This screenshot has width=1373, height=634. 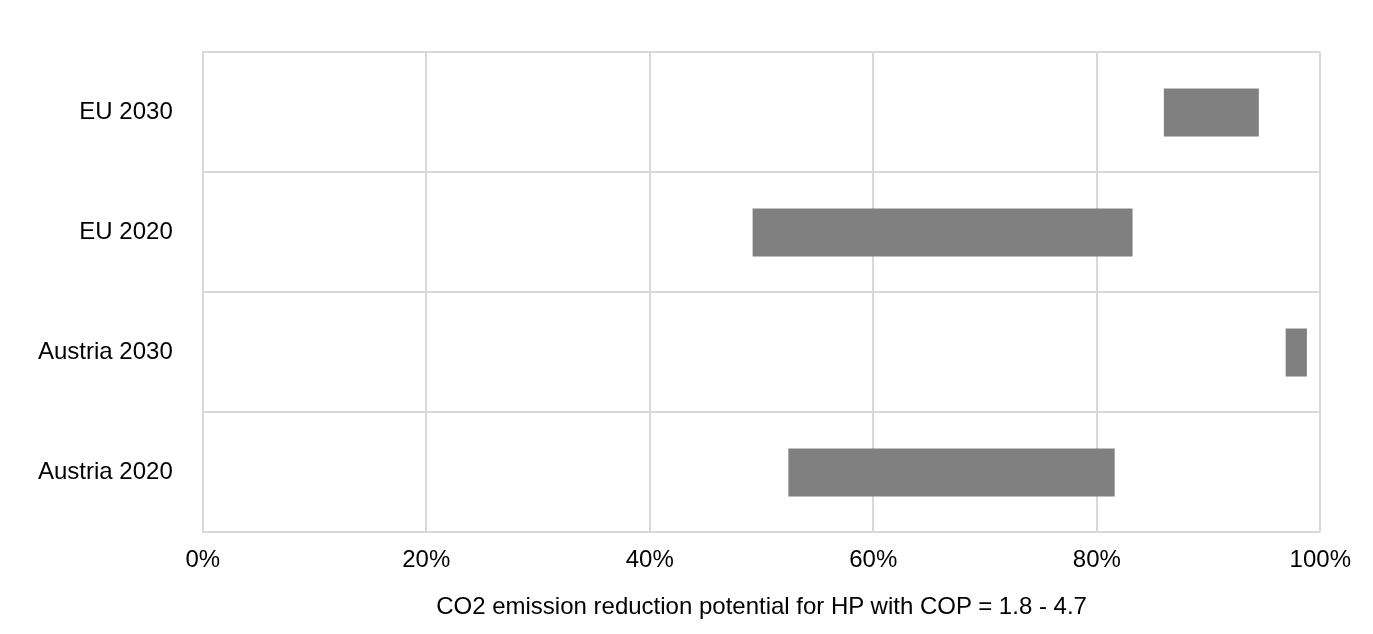 I want to click on x-tick-label: 100%, so click(x=1320, y=559).